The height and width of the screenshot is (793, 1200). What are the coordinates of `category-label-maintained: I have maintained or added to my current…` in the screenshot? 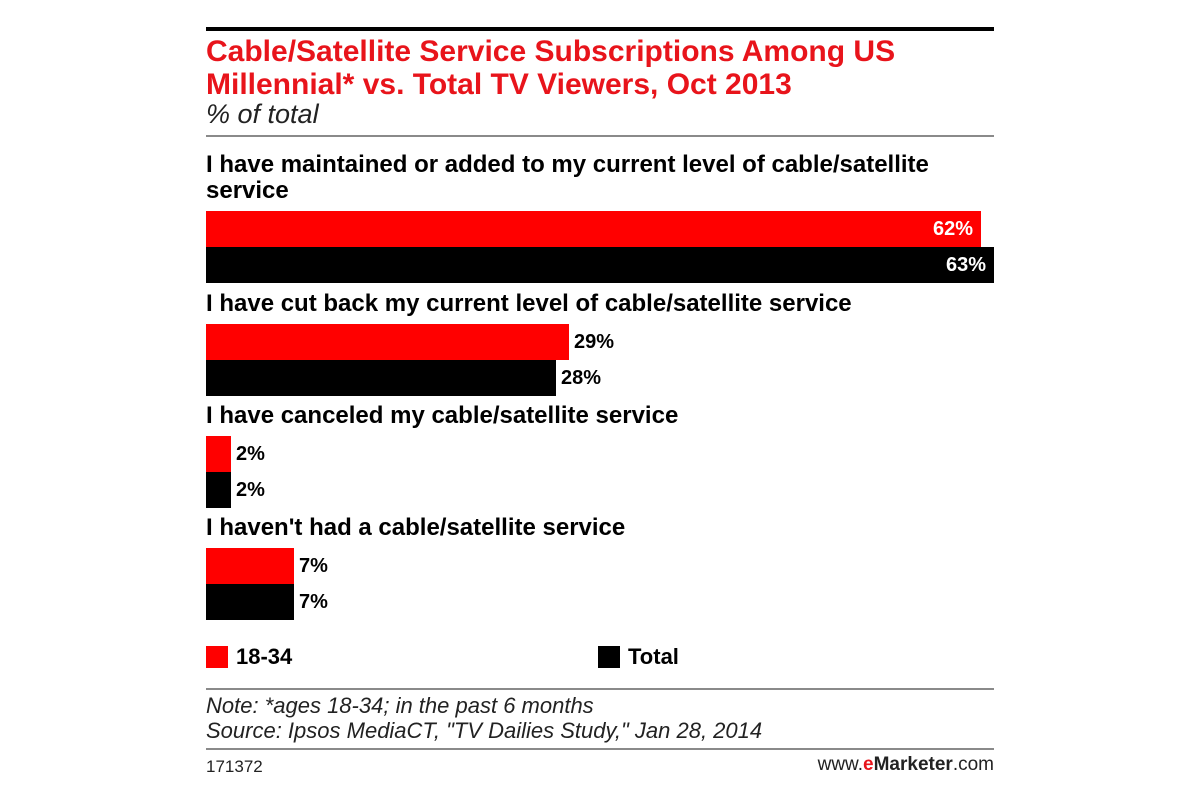 It's located at (567, 177).